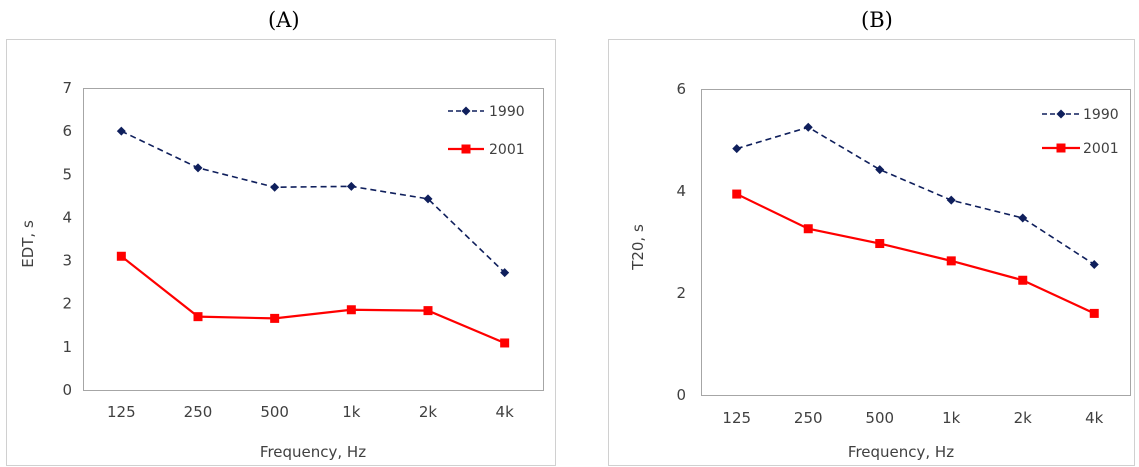  I want to click on chart-b-xtick-label: 250, so click(808, 418).